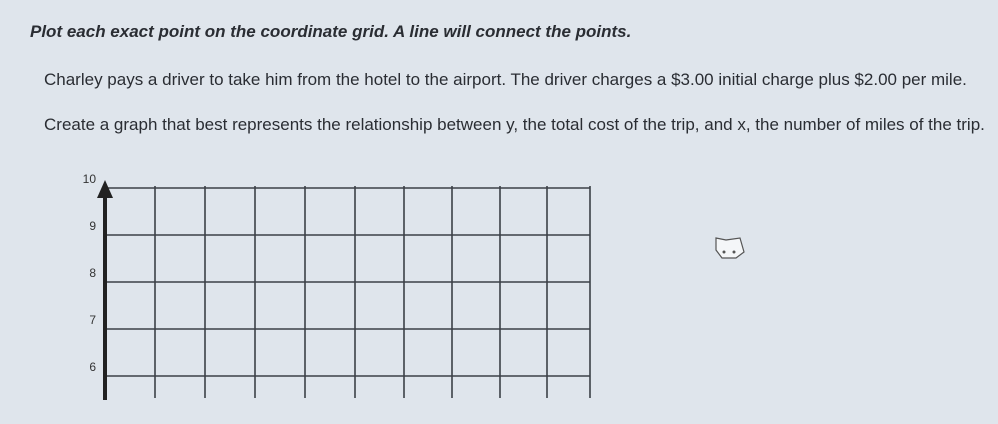 Image resolution: width=998 pixels, height=424 pixels. Describe the element at coordinates (92, 226) in the screenshot. I see `y-tick-label: 9` at that location.